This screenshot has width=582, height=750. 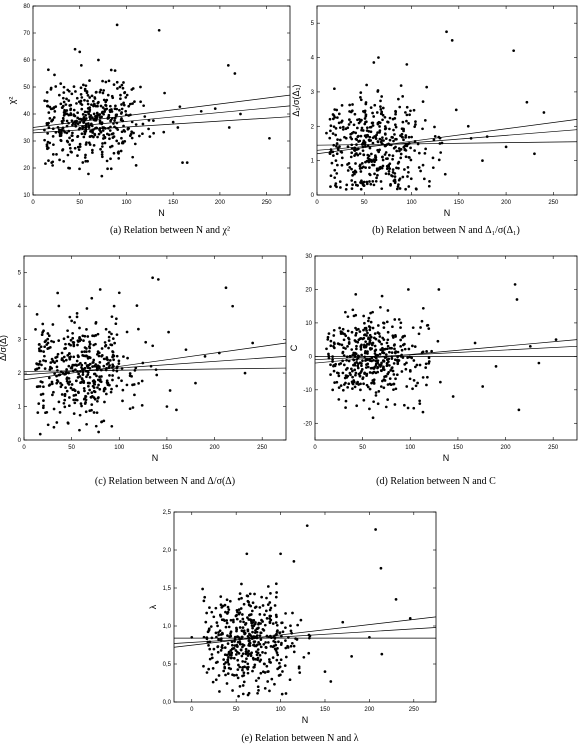 What do you see at coordinates (305, 611) in the screenshot?
I see `plot-area` at bounding box center [305, 611].